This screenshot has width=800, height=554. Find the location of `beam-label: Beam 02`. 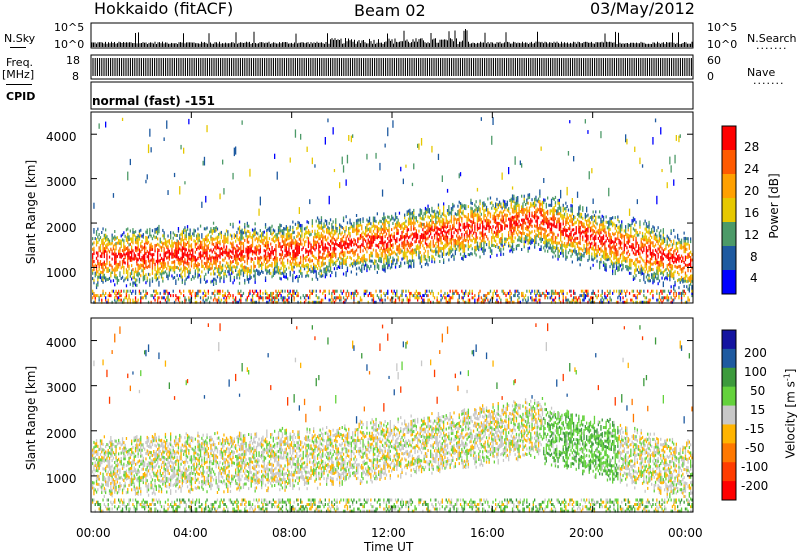

beam-label: Beam 02 is located at coordinates (390, 10).